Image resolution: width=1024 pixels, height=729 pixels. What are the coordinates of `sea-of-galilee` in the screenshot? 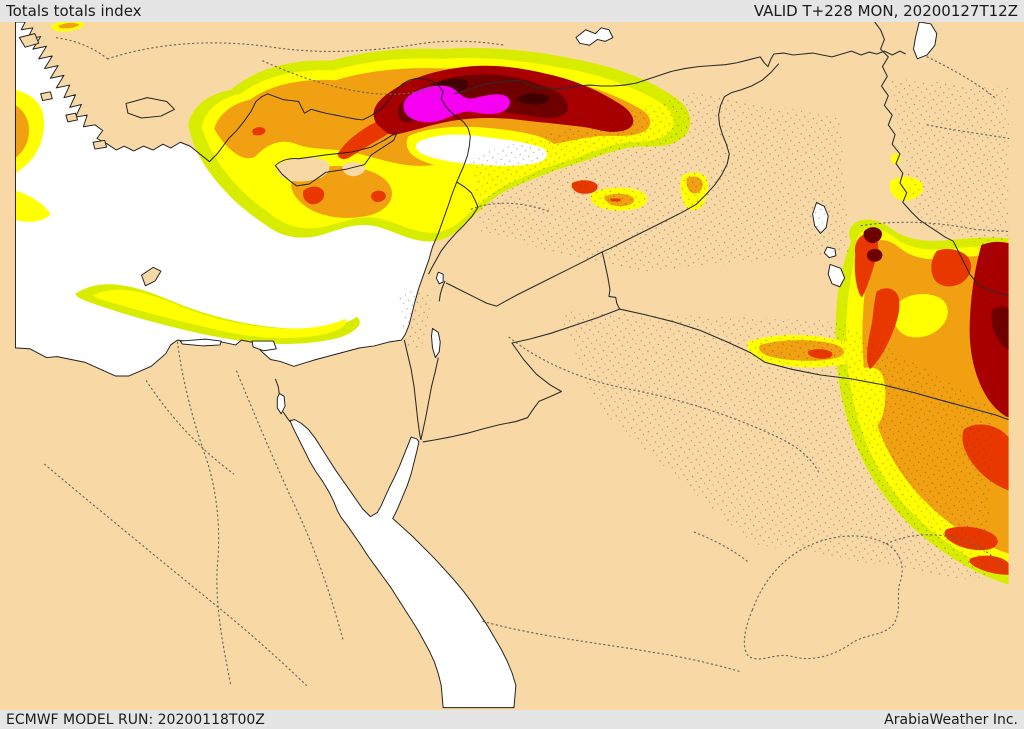 It's located at (439, 278).